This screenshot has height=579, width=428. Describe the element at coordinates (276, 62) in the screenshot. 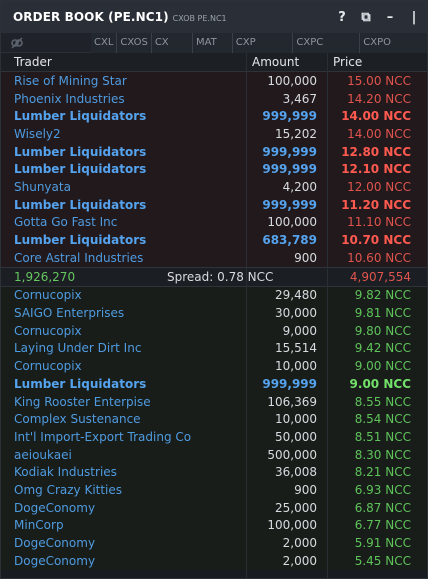

I see `header-amount: Amount` at that location.